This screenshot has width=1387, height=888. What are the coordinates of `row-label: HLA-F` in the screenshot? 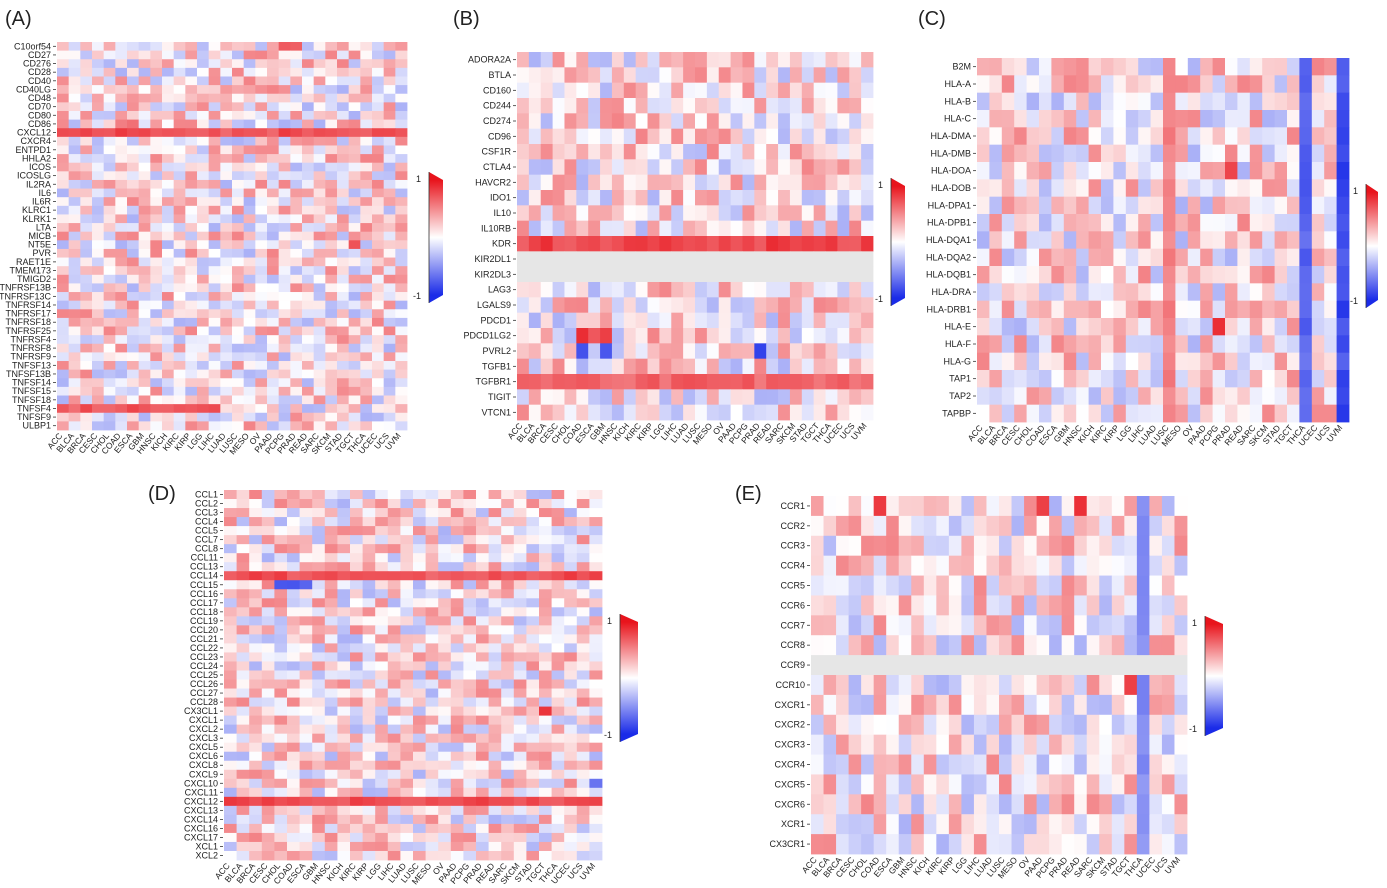 It's located at (958, 344).